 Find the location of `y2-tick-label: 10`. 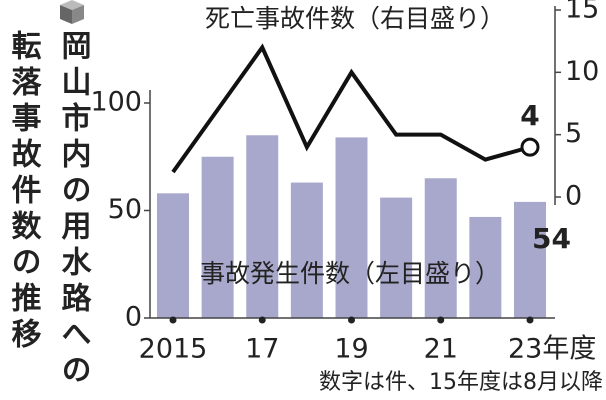

y2-tick-label: 10 is located at coordinates (582, 71).